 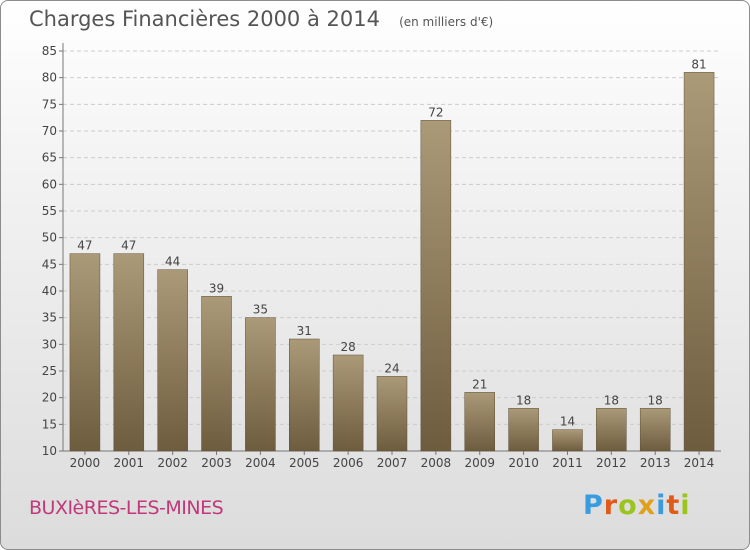 What do you see at coordinates (172, 463) in the screenshot?
I see `x-tick-label: 2002` at bounding box center [172, 463].